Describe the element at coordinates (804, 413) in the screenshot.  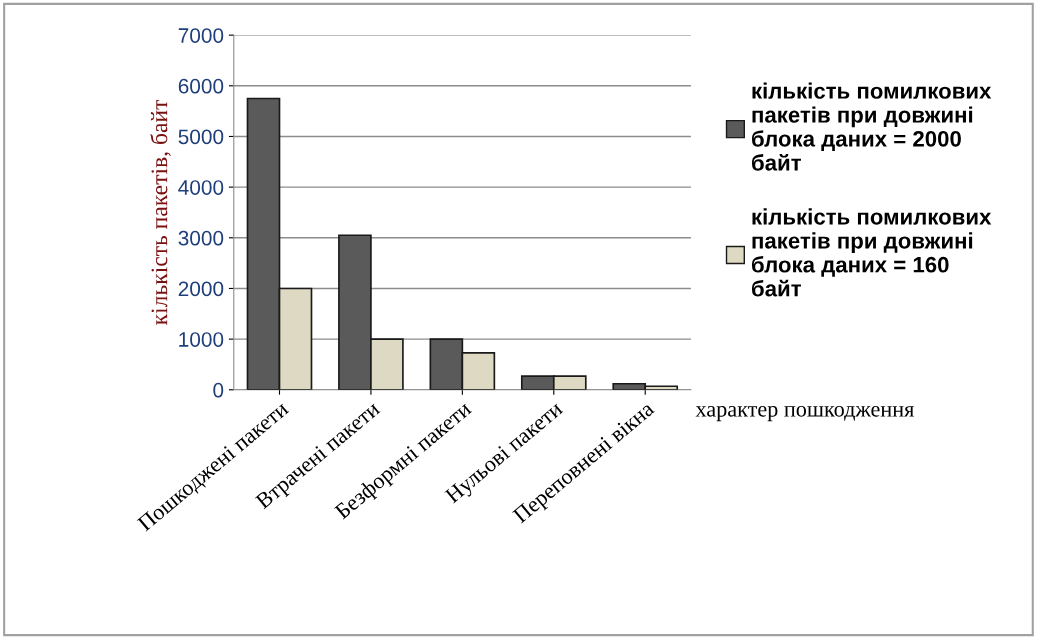
I see `x-axis-title: характер пошкодження` at that location.